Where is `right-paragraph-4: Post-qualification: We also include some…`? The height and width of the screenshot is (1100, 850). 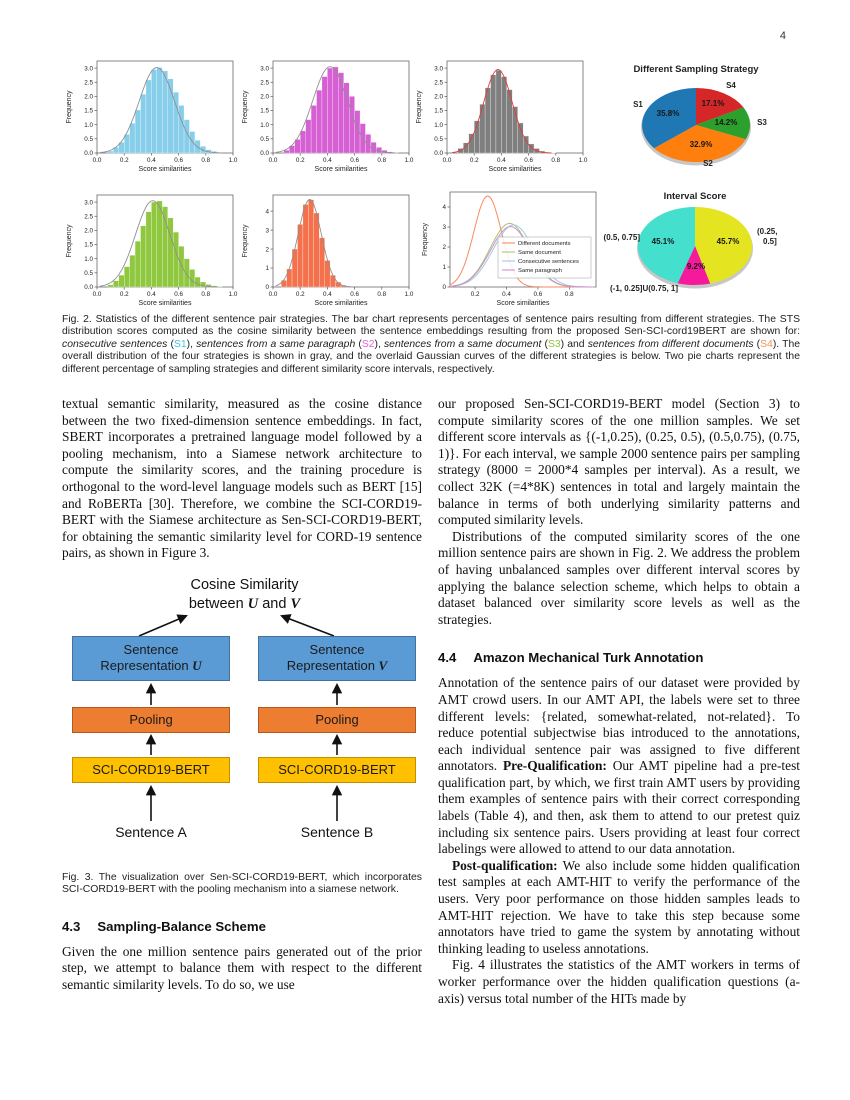
right-paragraph-4: Post-qualification: We also include some… is located at coordinates (619, 906).